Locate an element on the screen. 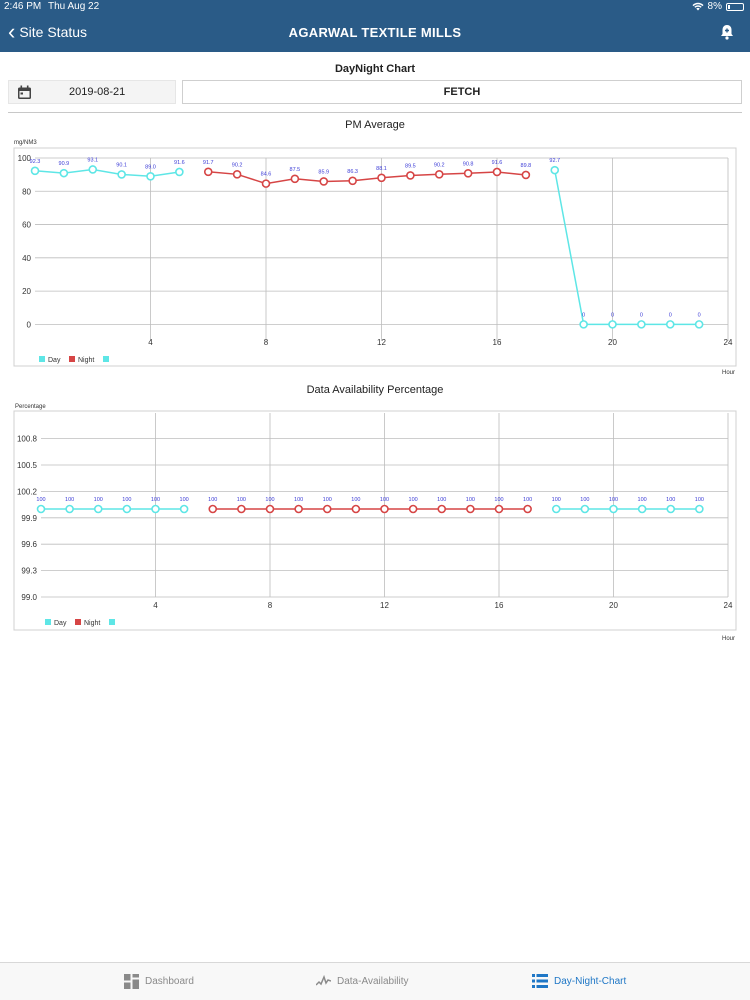  x-tick-label: 4 is located at coordinates (150, 342).